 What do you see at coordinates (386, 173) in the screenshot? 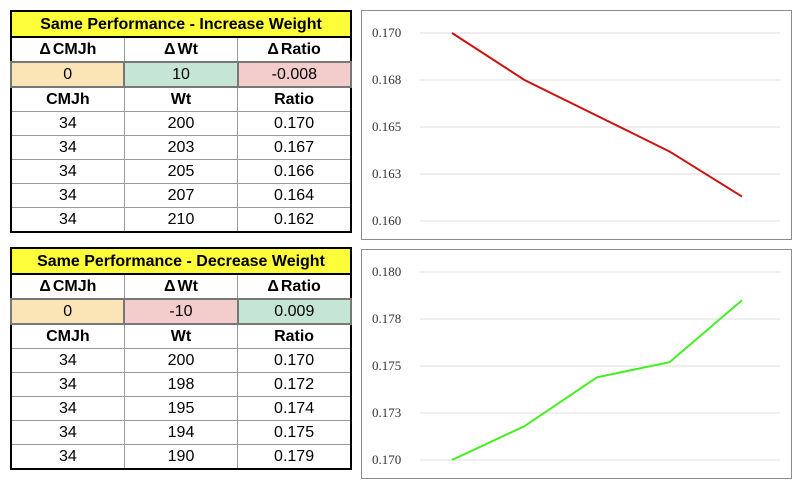
I see `y-tick-label: 0.163` at bounding box center [386, 173].